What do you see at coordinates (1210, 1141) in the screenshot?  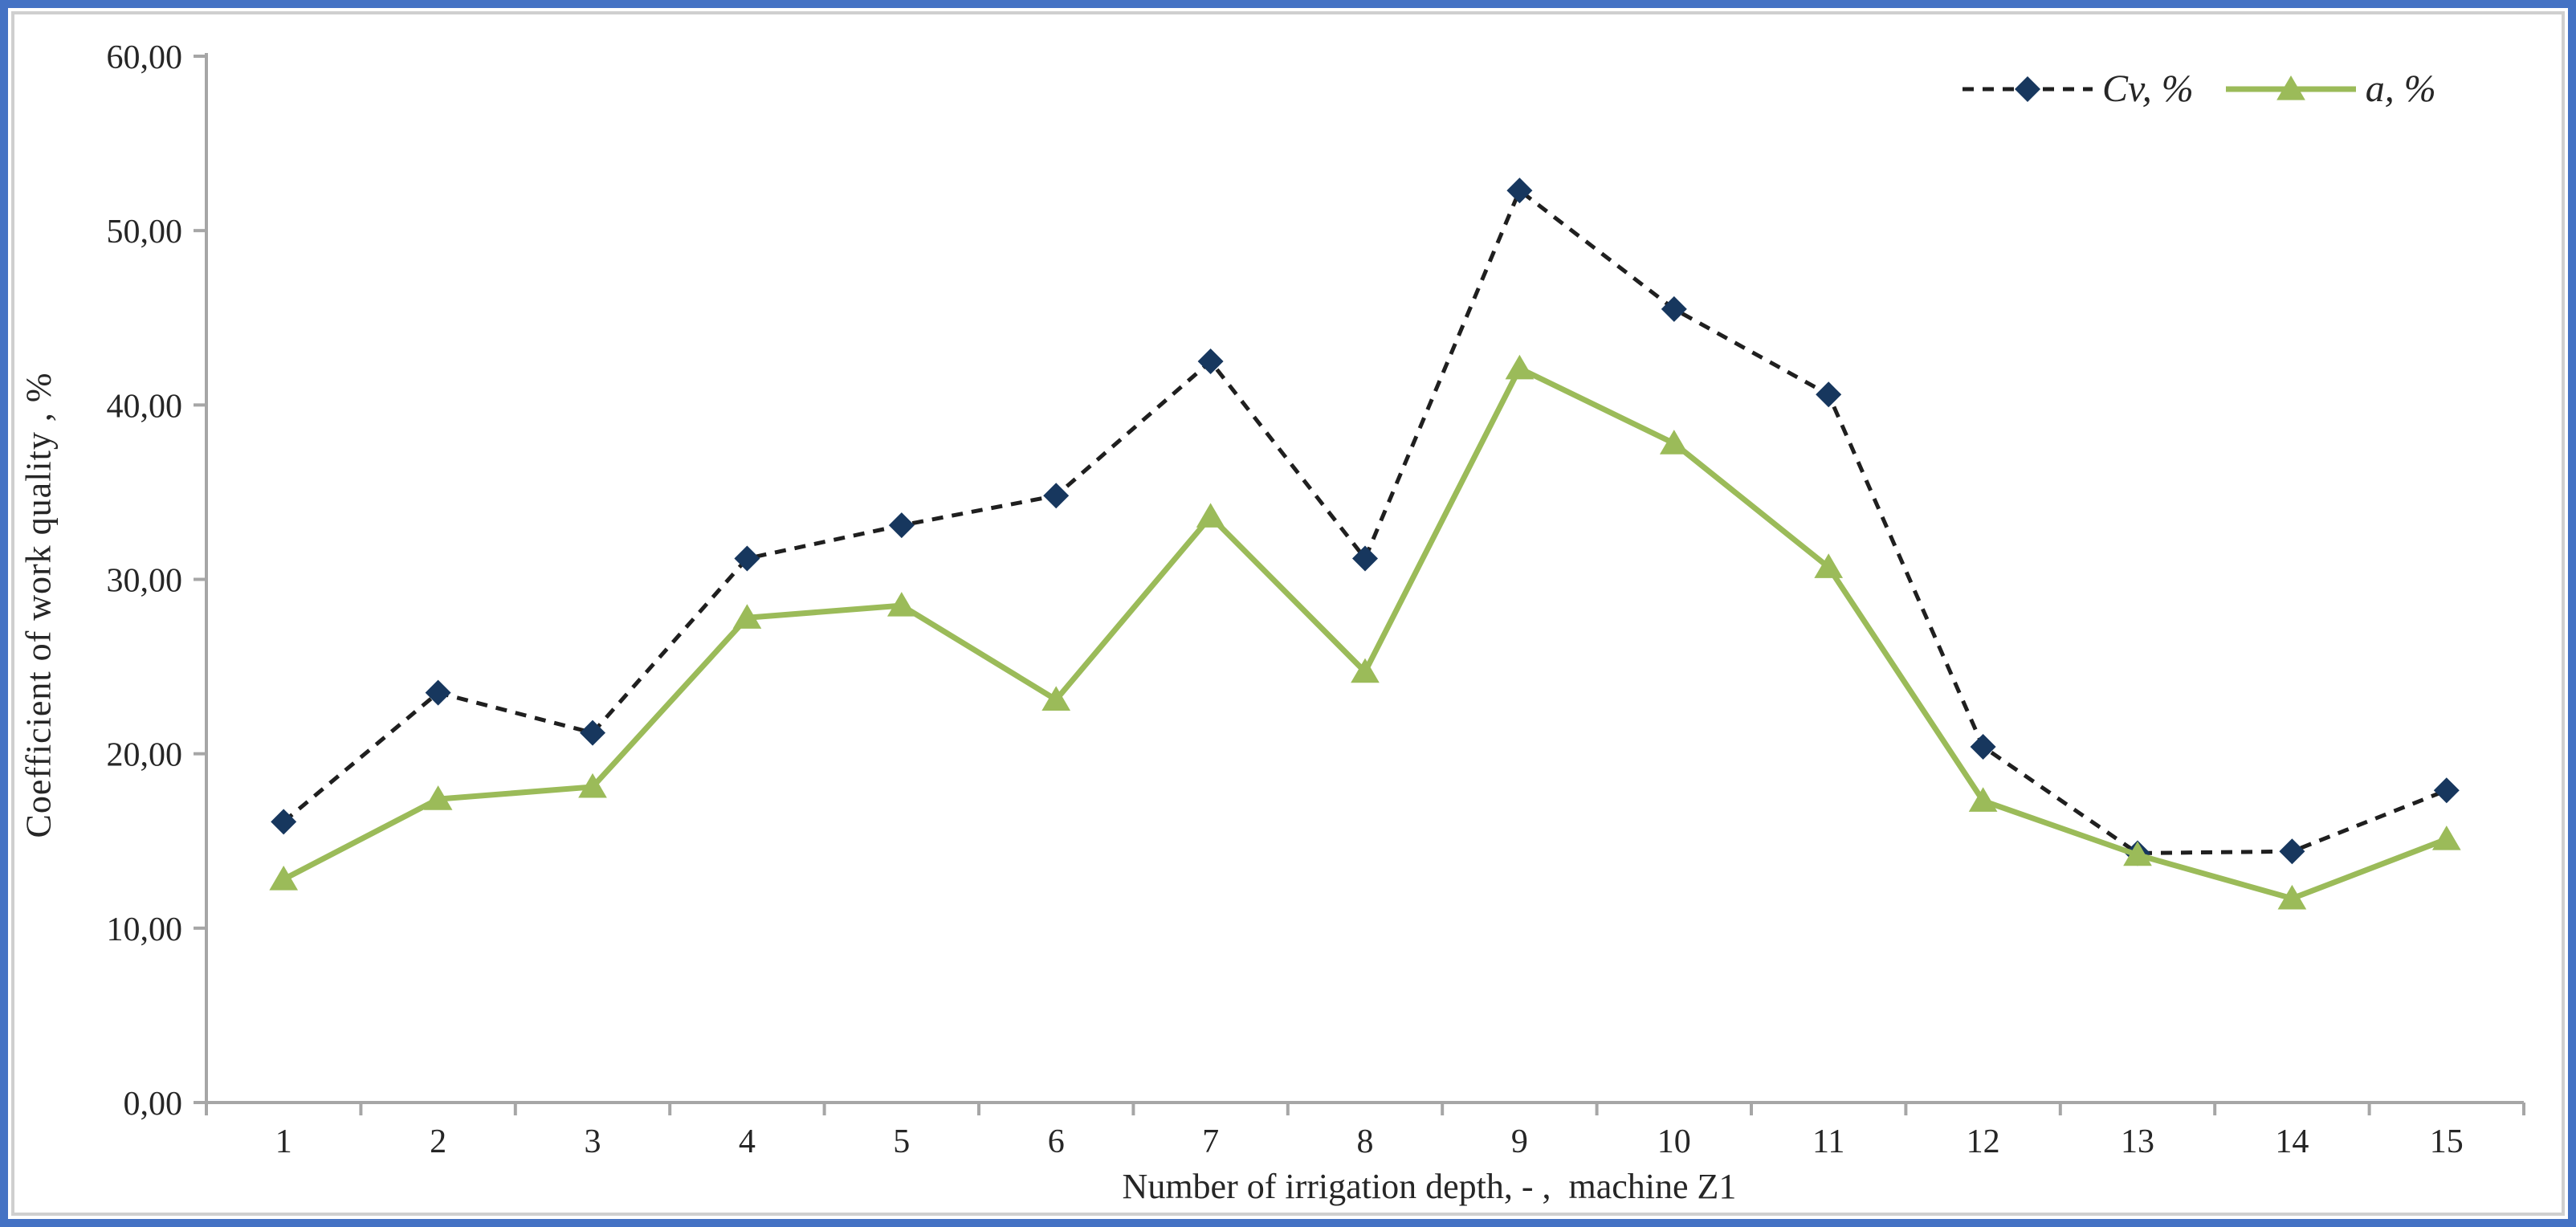 I see `x-tick-label: 7` at bounding box center [1210, 1141].